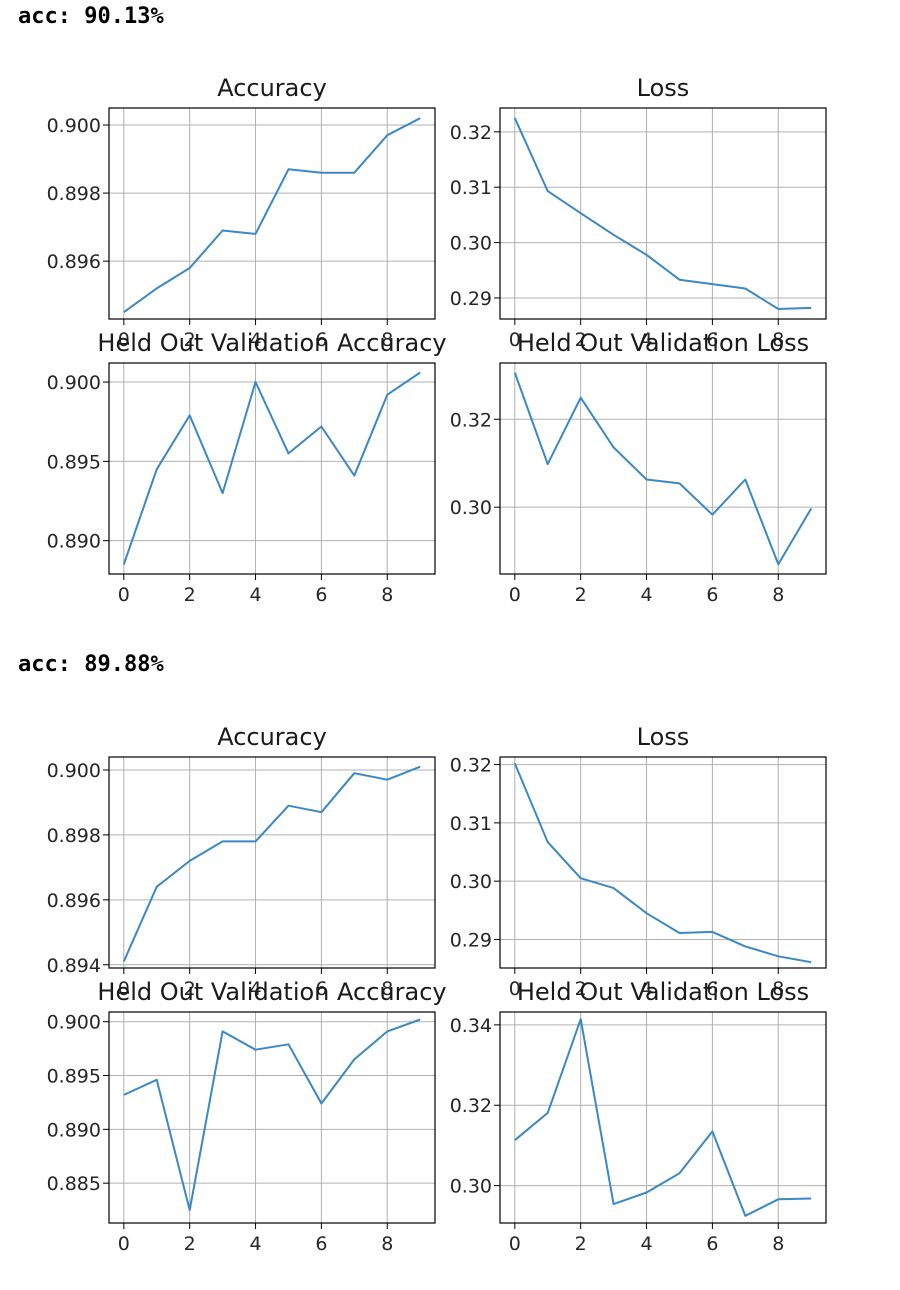 The width and height of the screenshot is (900, 1290). Describe the element at coordinates (124, 989) in the screenshot. I see `run2-chart1-xtick-label-0: 0` at that location.